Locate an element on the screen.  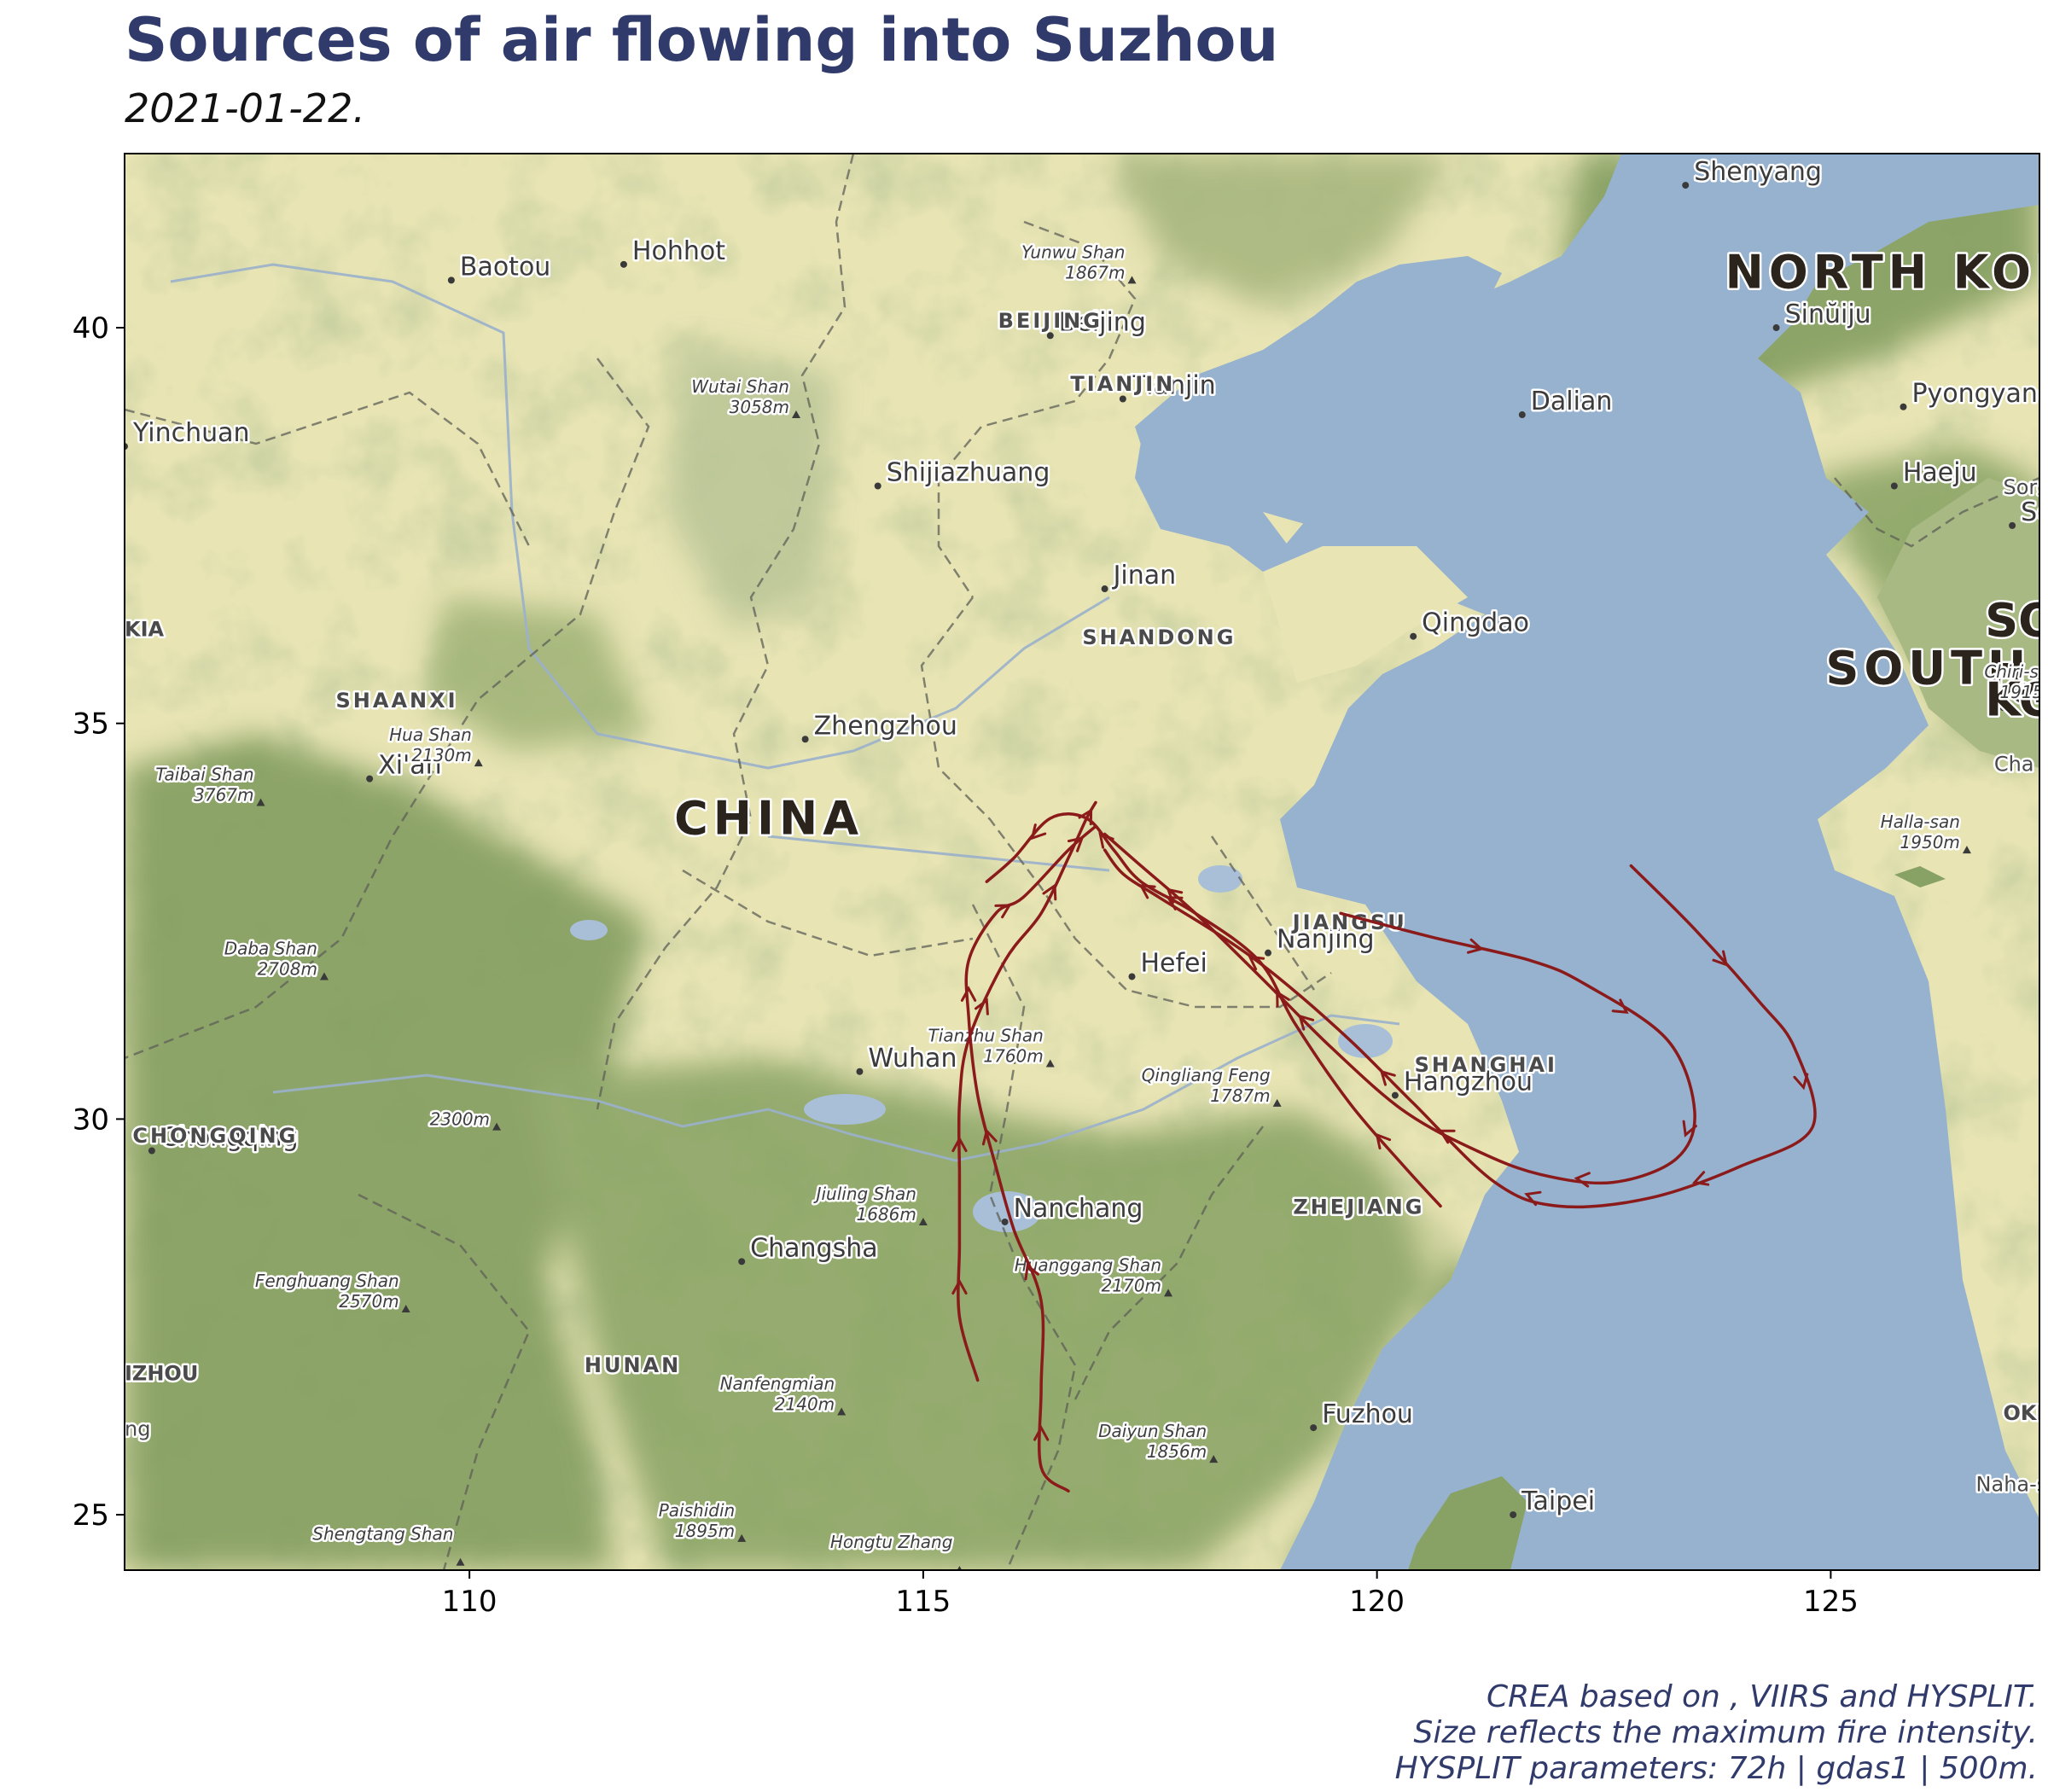
korea-south-landmass is located at coordinates (1958, 623).